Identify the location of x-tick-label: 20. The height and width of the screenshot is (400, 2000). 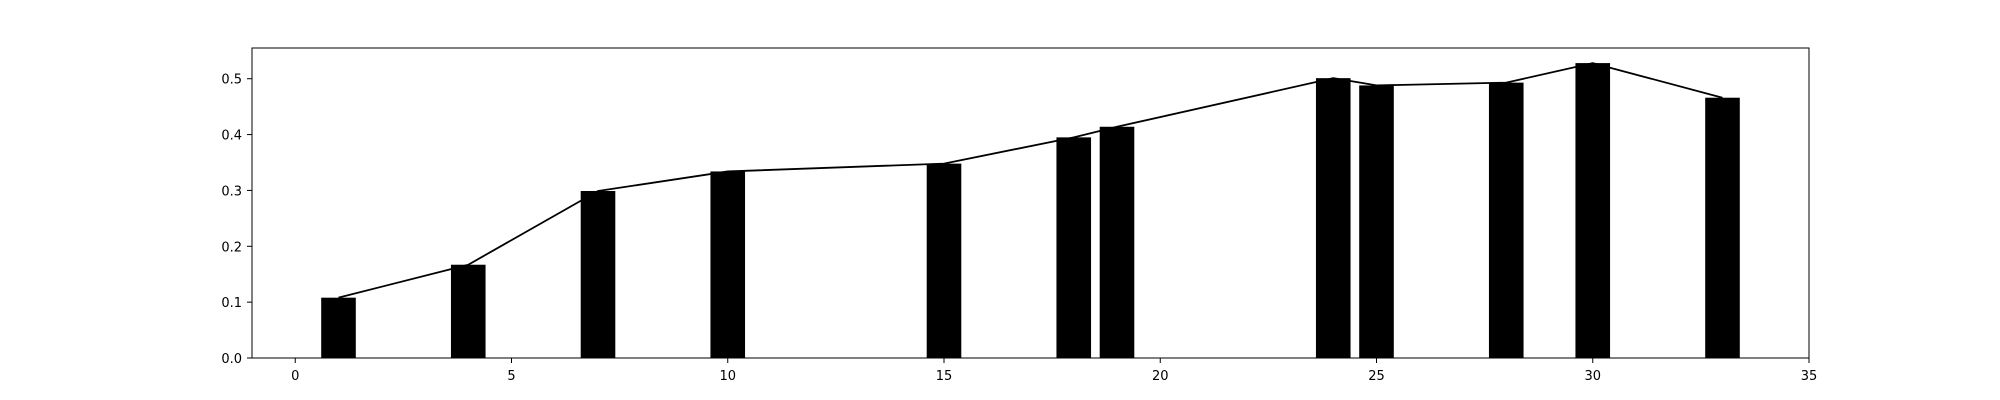
(1160, 376).